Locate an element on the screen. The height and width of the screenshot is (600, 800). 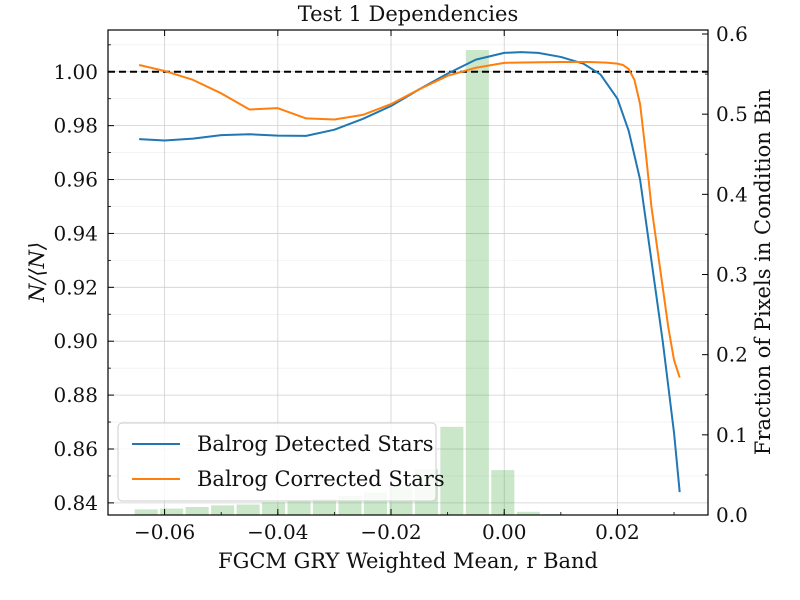
y-axis-label: N/⟨N⟩ is located at coordinates (37, 272).